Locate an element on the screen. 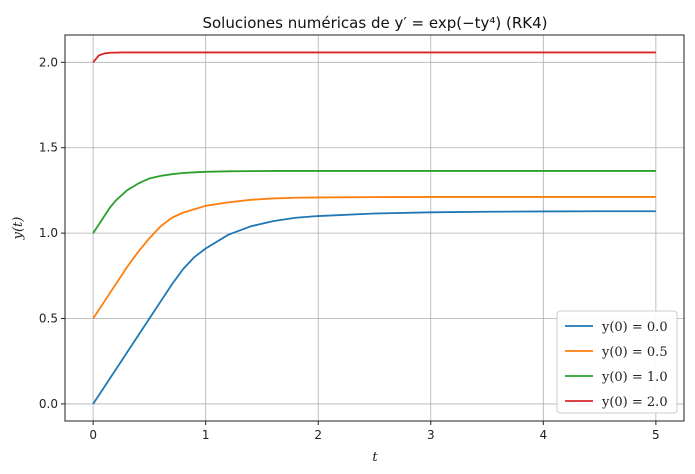 The image size is (695, 474). y-tick-label: 0.0 is located at coordinates (48, 404).